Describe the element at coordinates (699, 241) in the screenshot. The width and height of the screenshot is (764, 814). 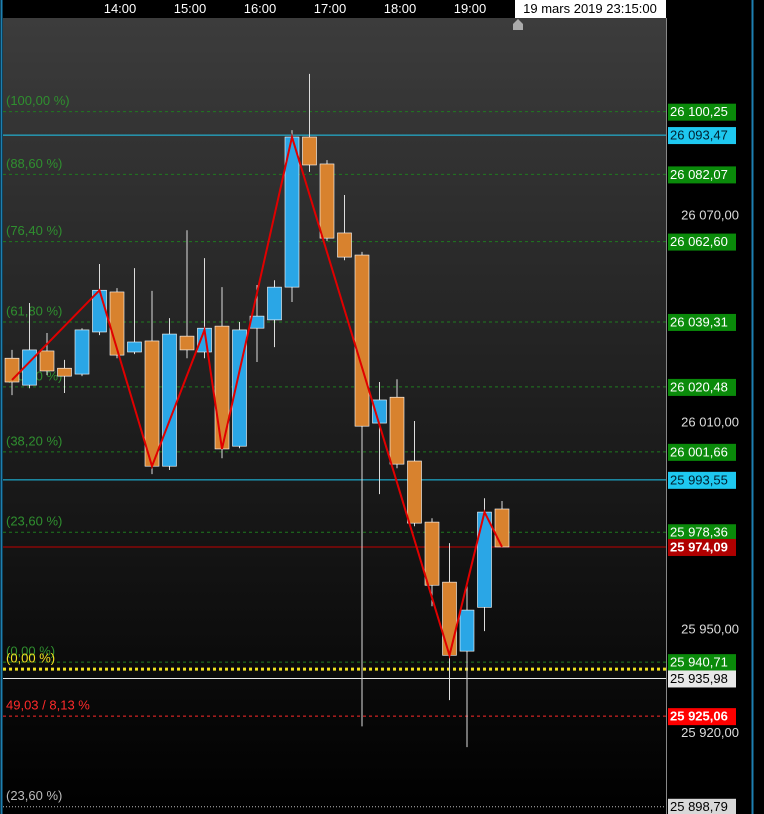
I see `price-tag-label: 26 062,60` at that location.